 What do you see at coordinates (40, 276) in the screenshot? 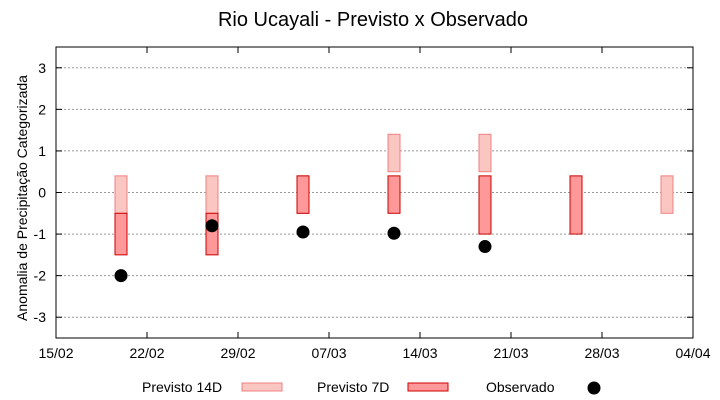
I see `y-tick-label: -2` at bounding box center [40, 276].